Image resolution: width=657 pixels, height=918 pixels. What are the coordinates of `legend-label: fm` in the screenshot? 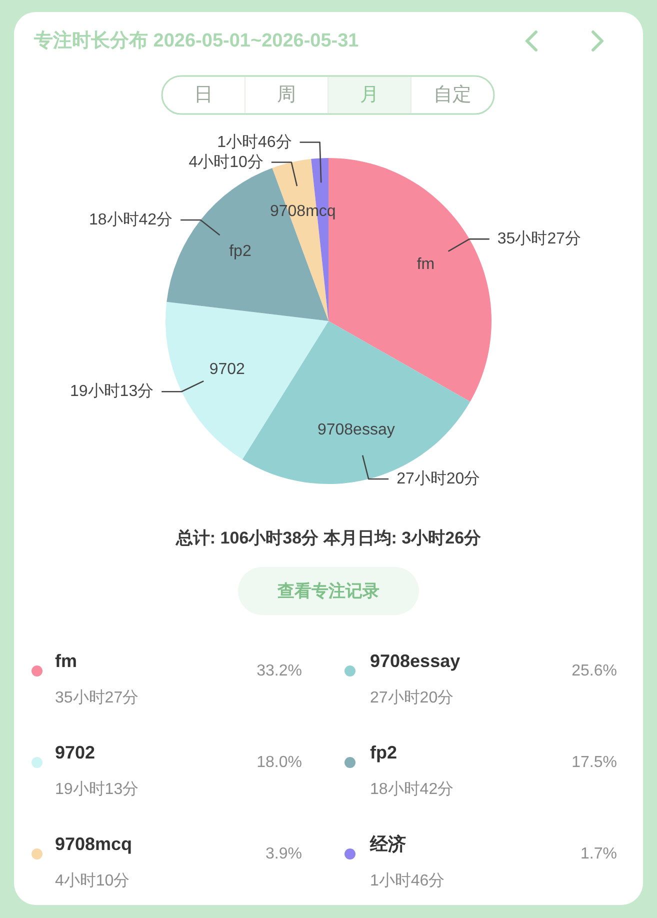 It's located at (66, 661).